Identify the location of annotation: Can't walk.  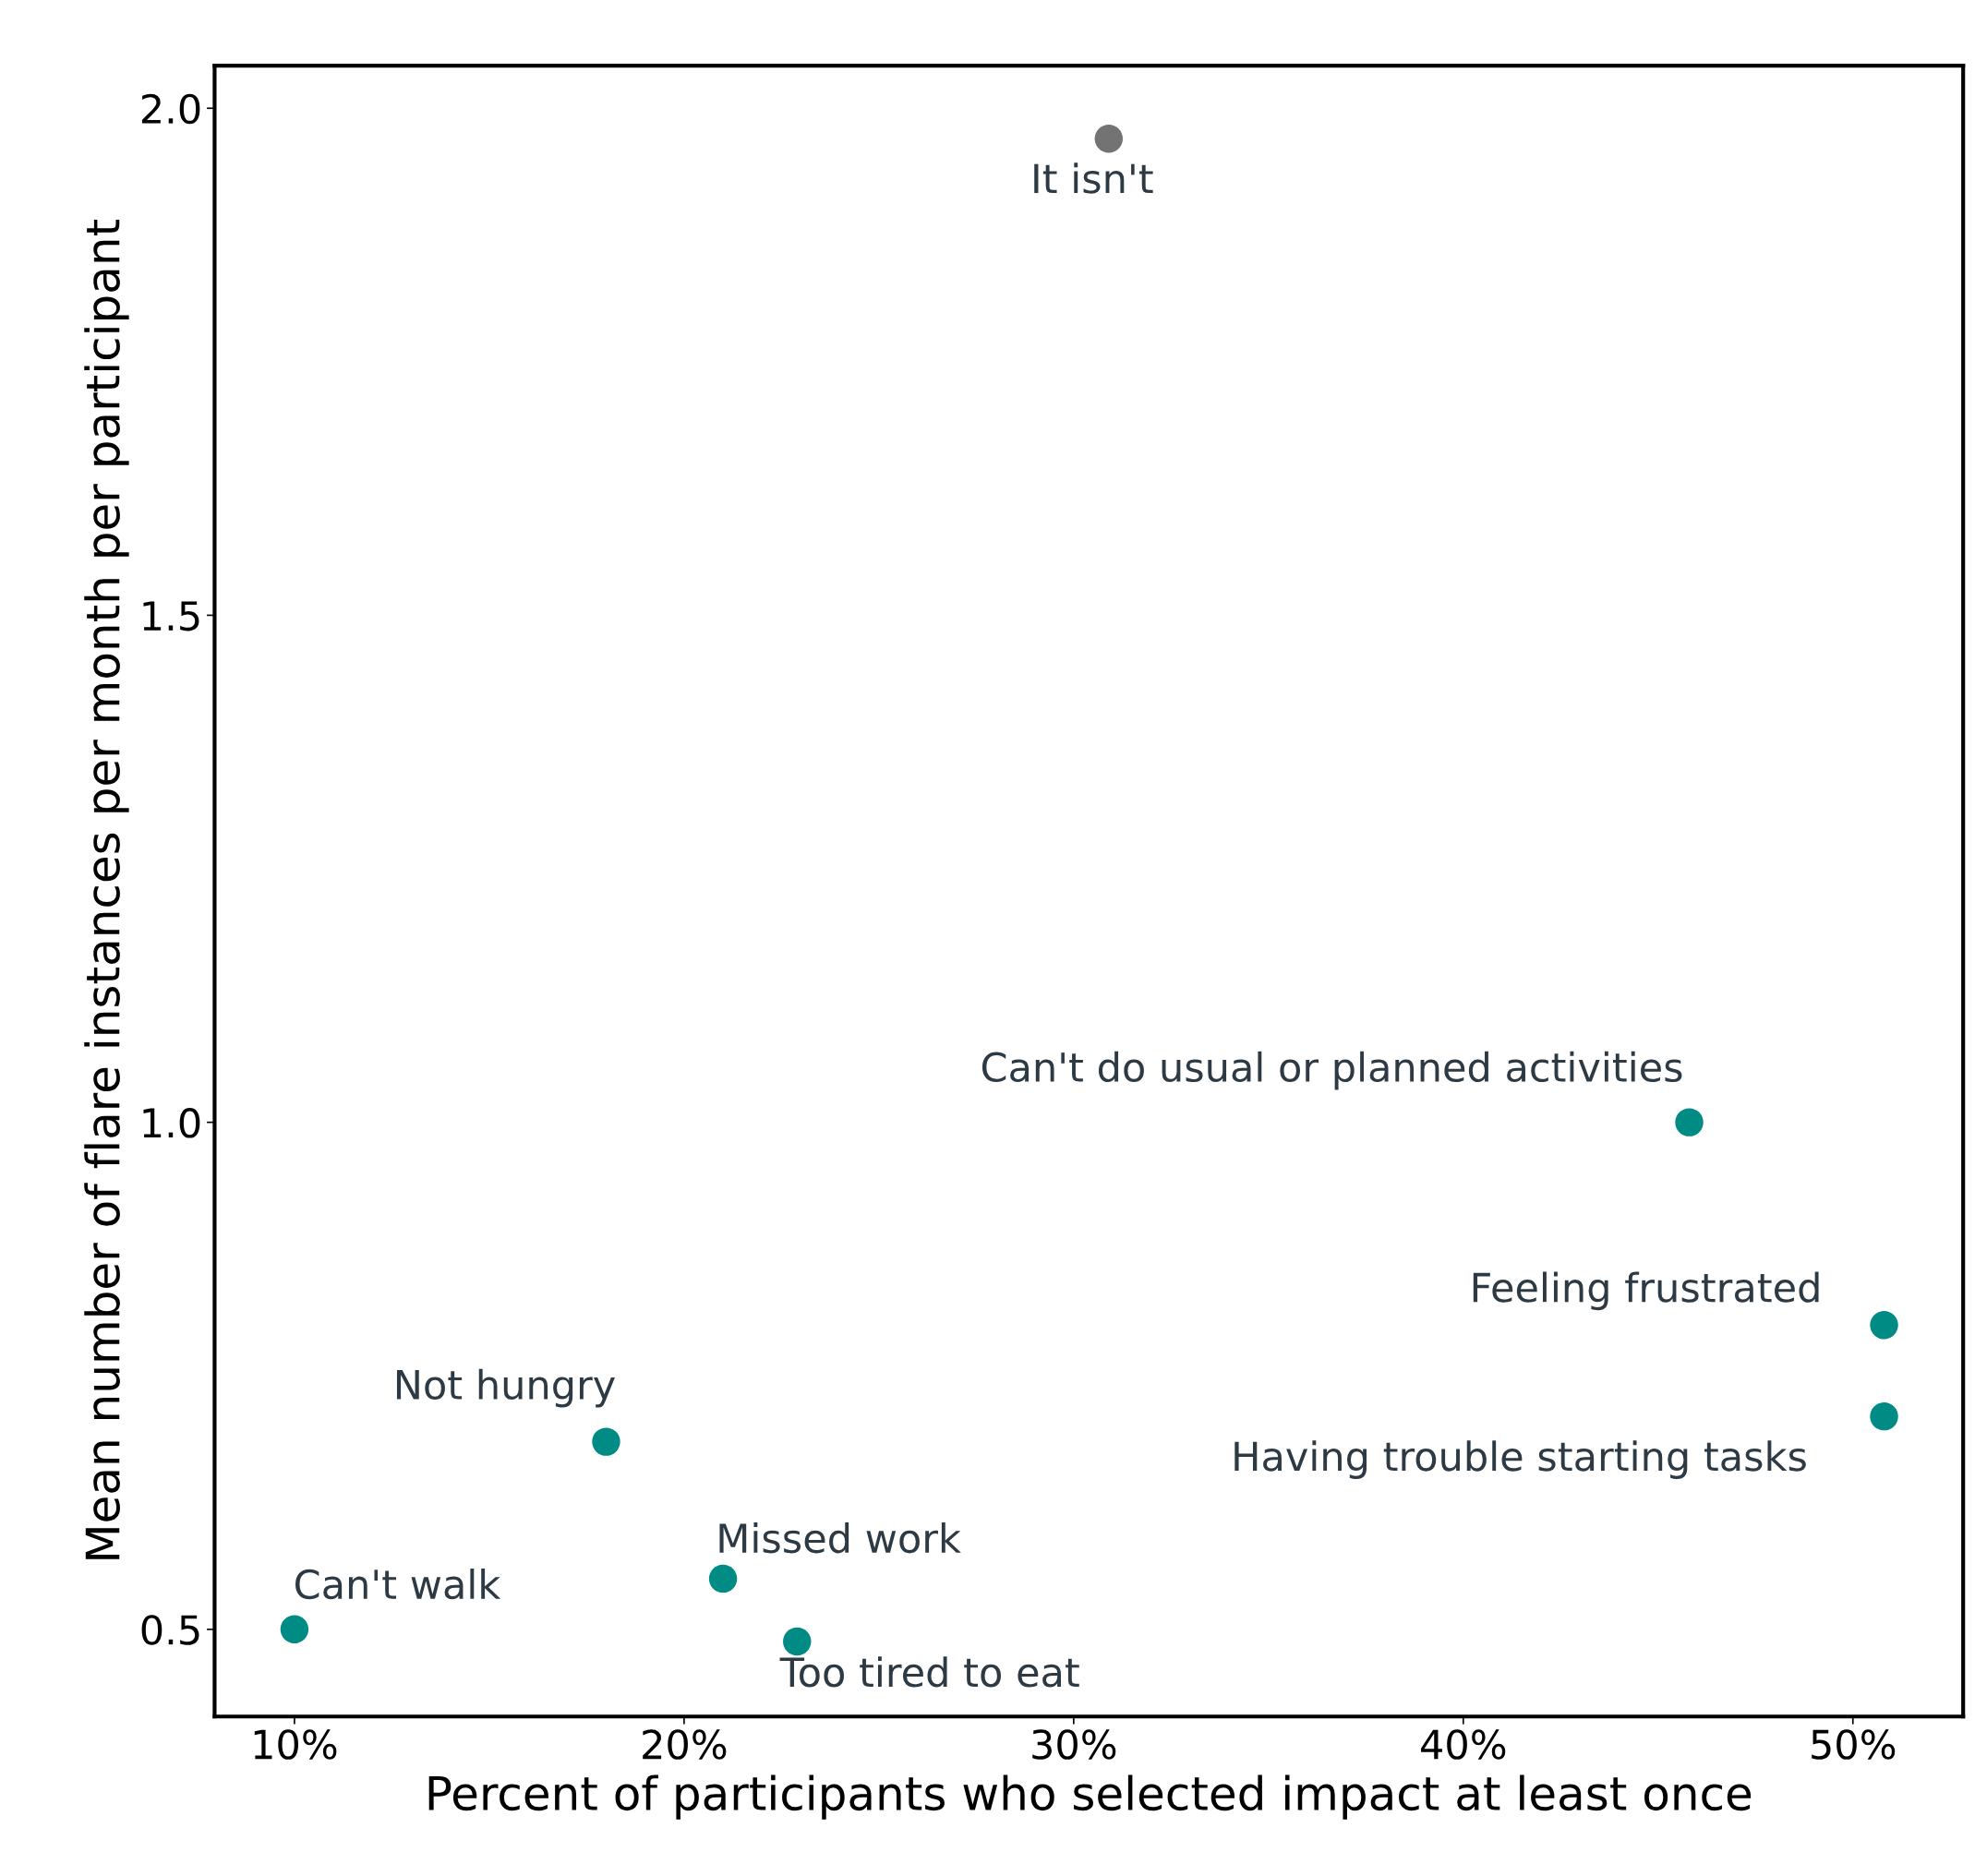
(398, 1584).